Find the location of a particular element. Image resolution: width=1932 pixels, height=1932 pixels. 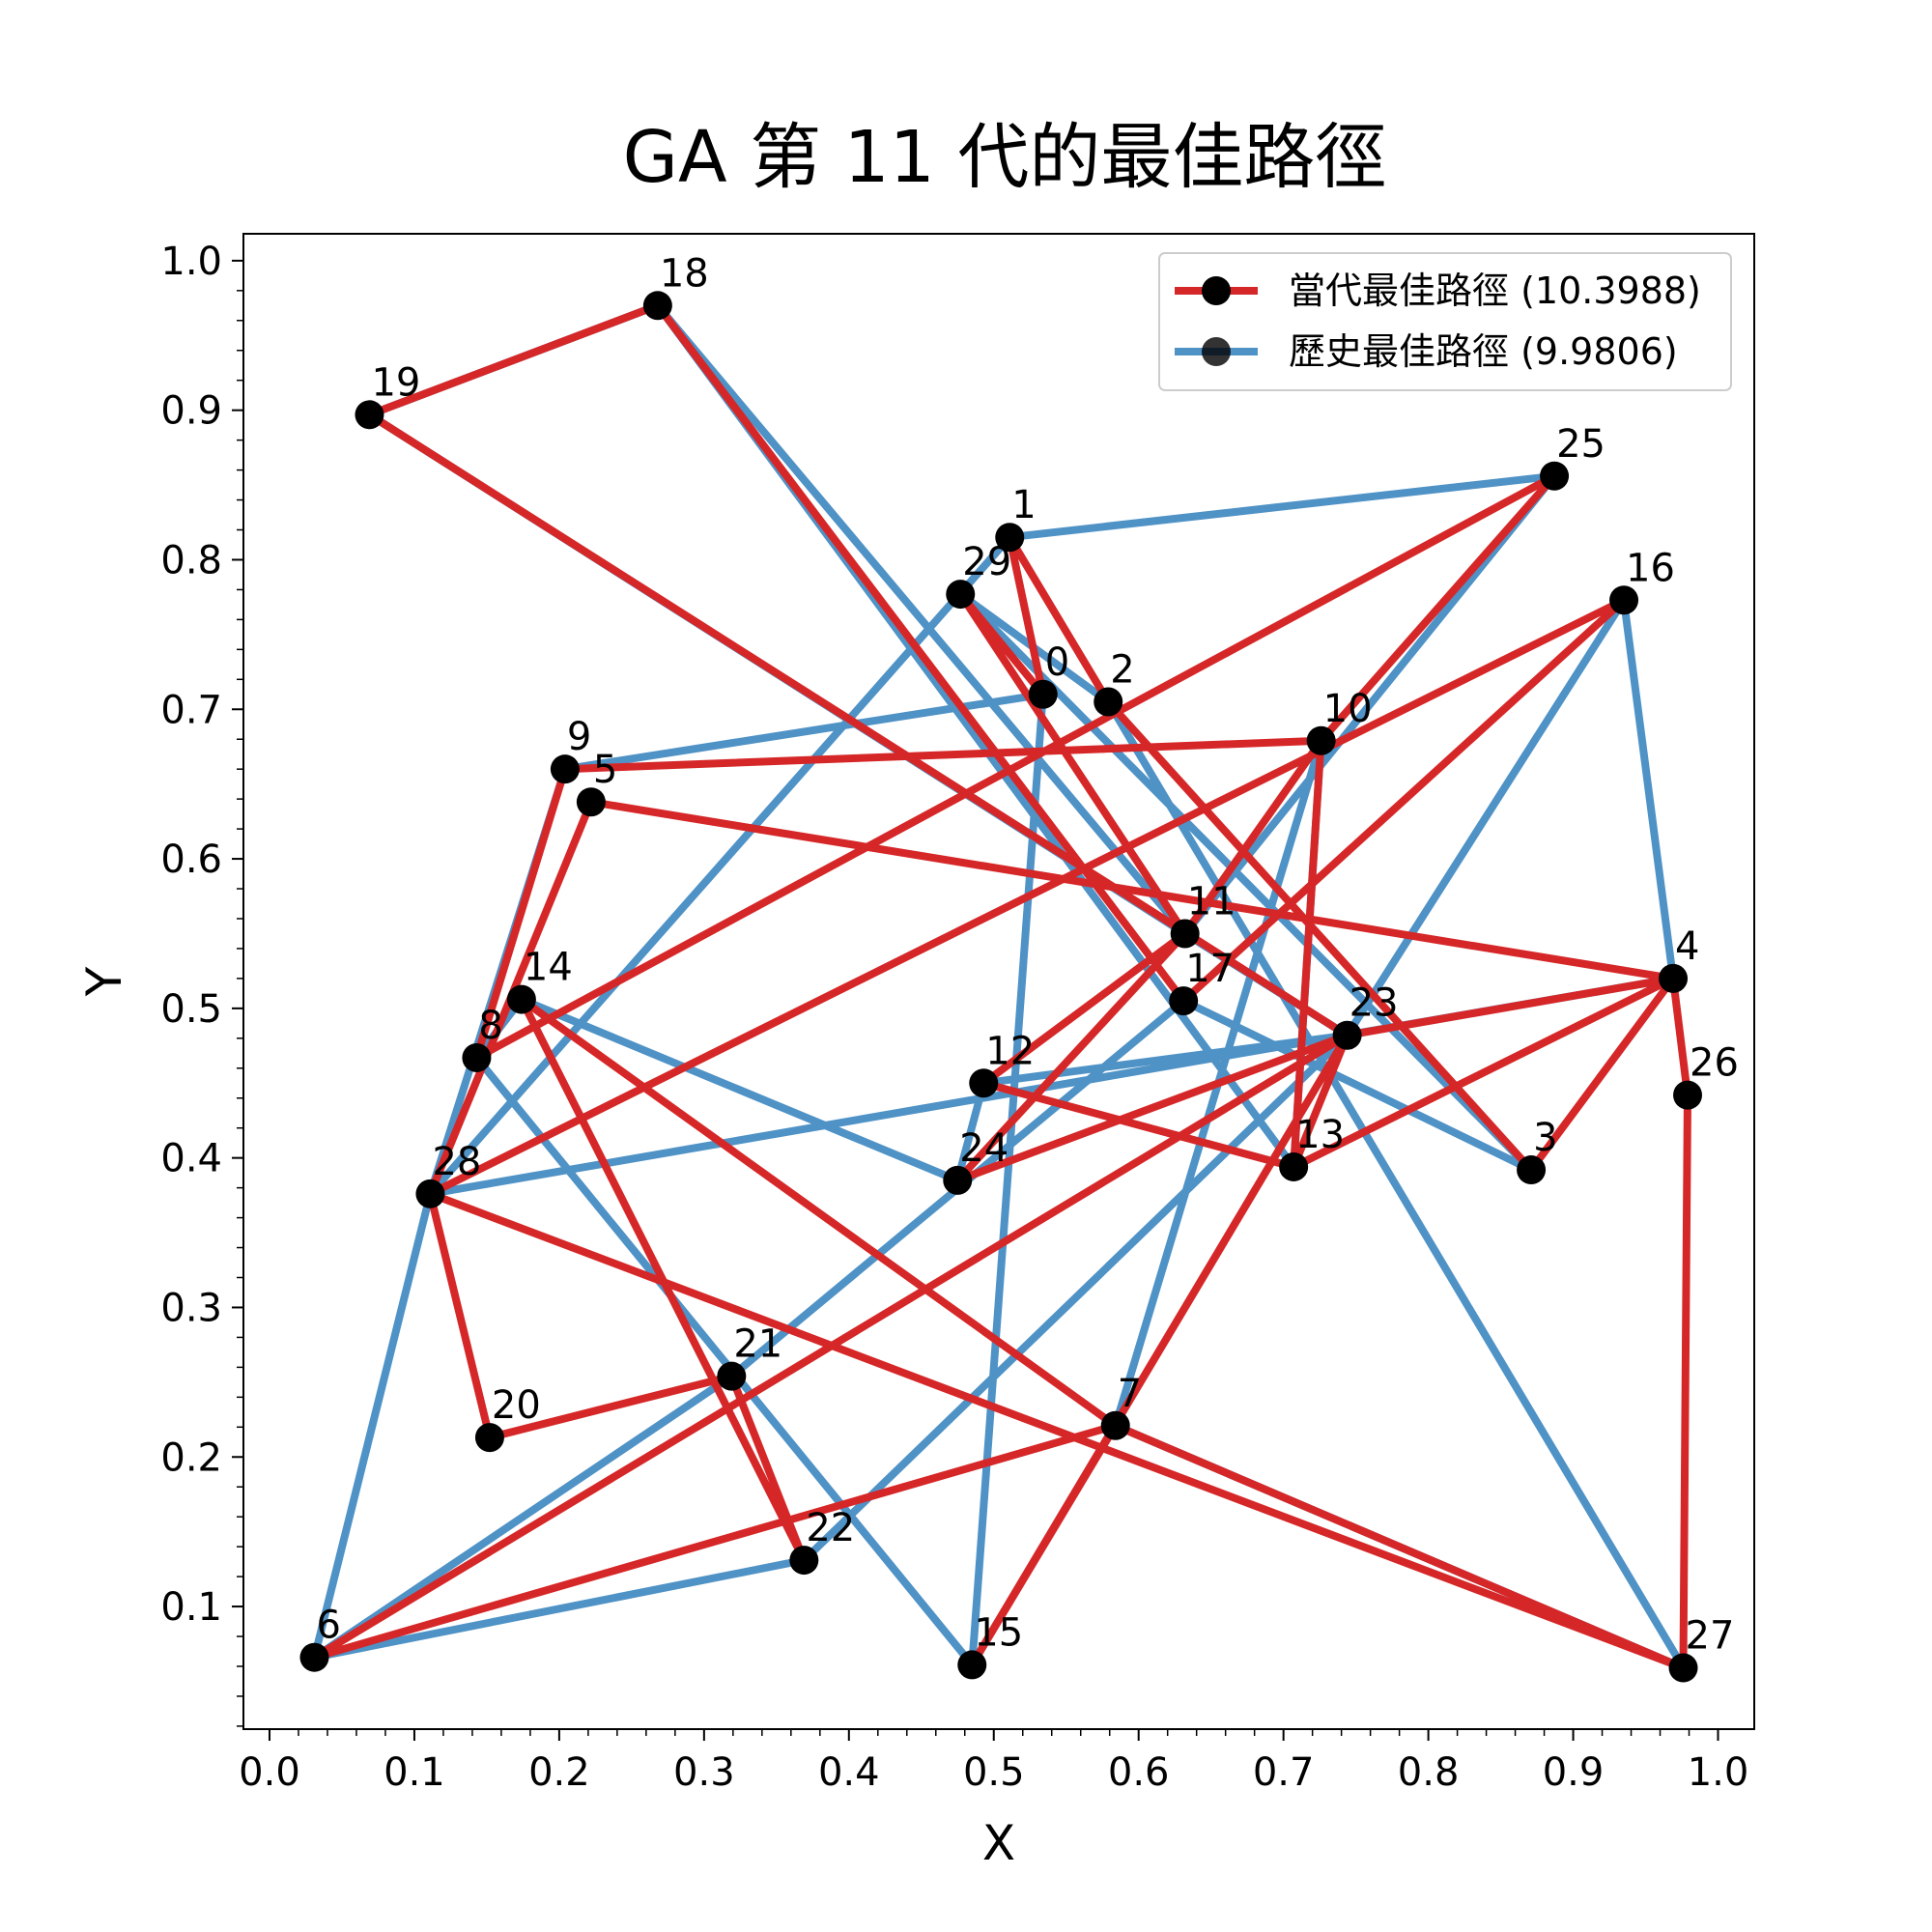

city-label: 28 is located at coordinates (456, 1162).